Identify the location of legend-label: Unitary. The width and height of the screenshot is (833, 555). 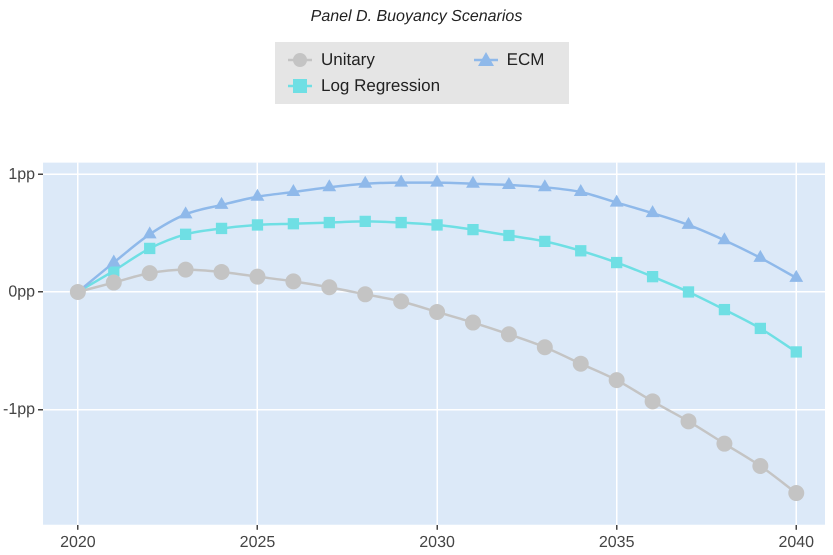
(348, 60).